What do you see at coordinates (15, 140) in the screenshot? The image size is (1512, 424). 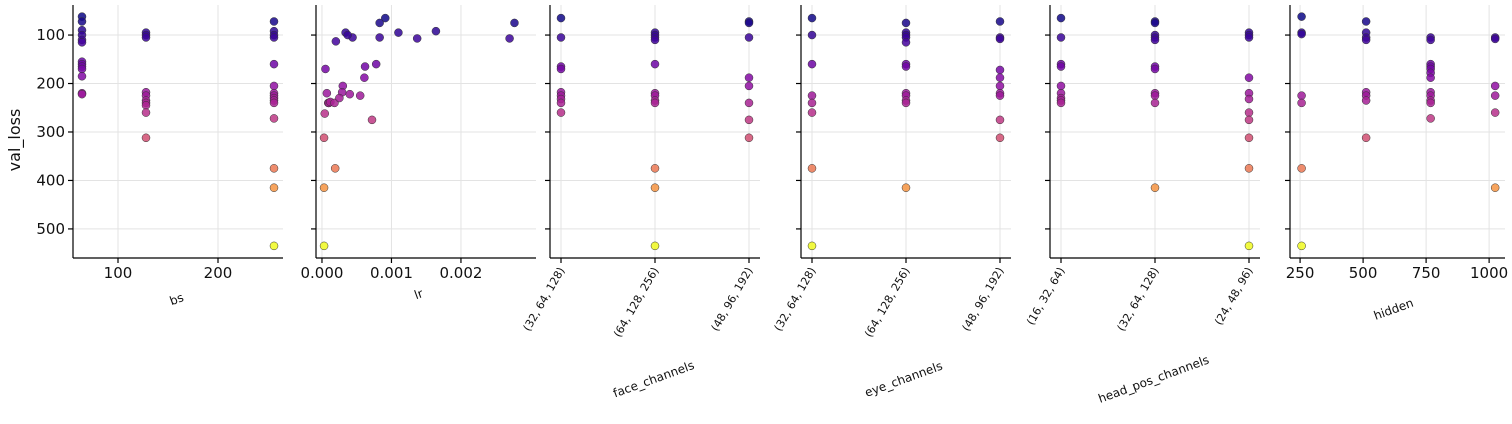 I see `y-axis-label: val_loss` at bounding box center [15, 140].